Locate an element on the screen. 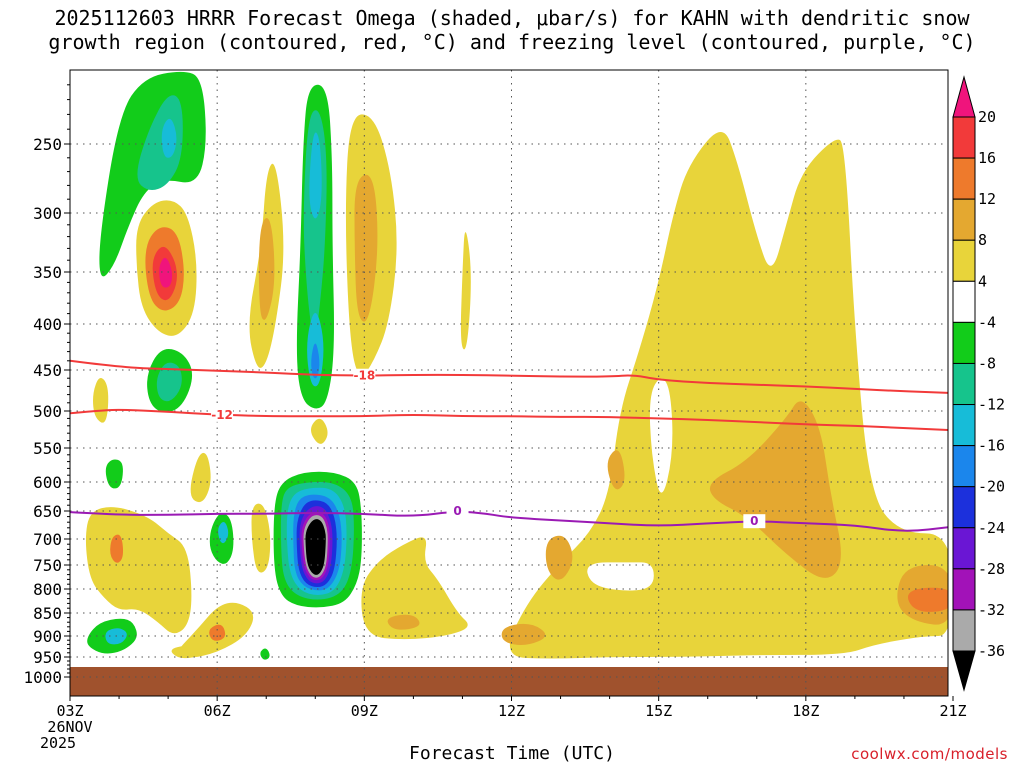 The image size is (1024, 768). colorbar-label-3: 8 is located at coordinates (982, 240).